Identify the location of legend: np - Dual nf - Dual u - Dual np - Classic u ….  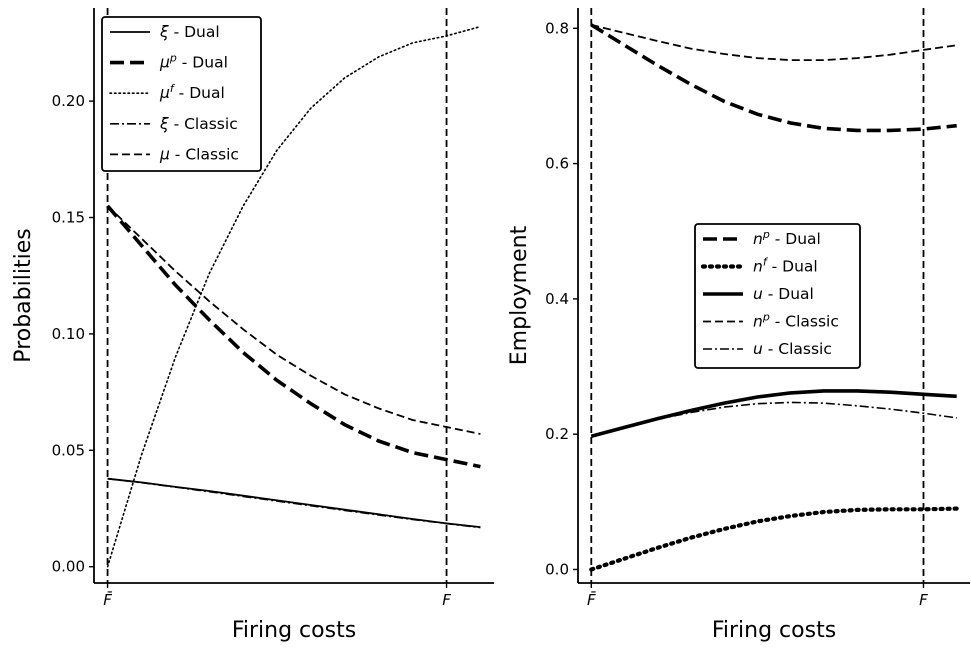
(777, 296).